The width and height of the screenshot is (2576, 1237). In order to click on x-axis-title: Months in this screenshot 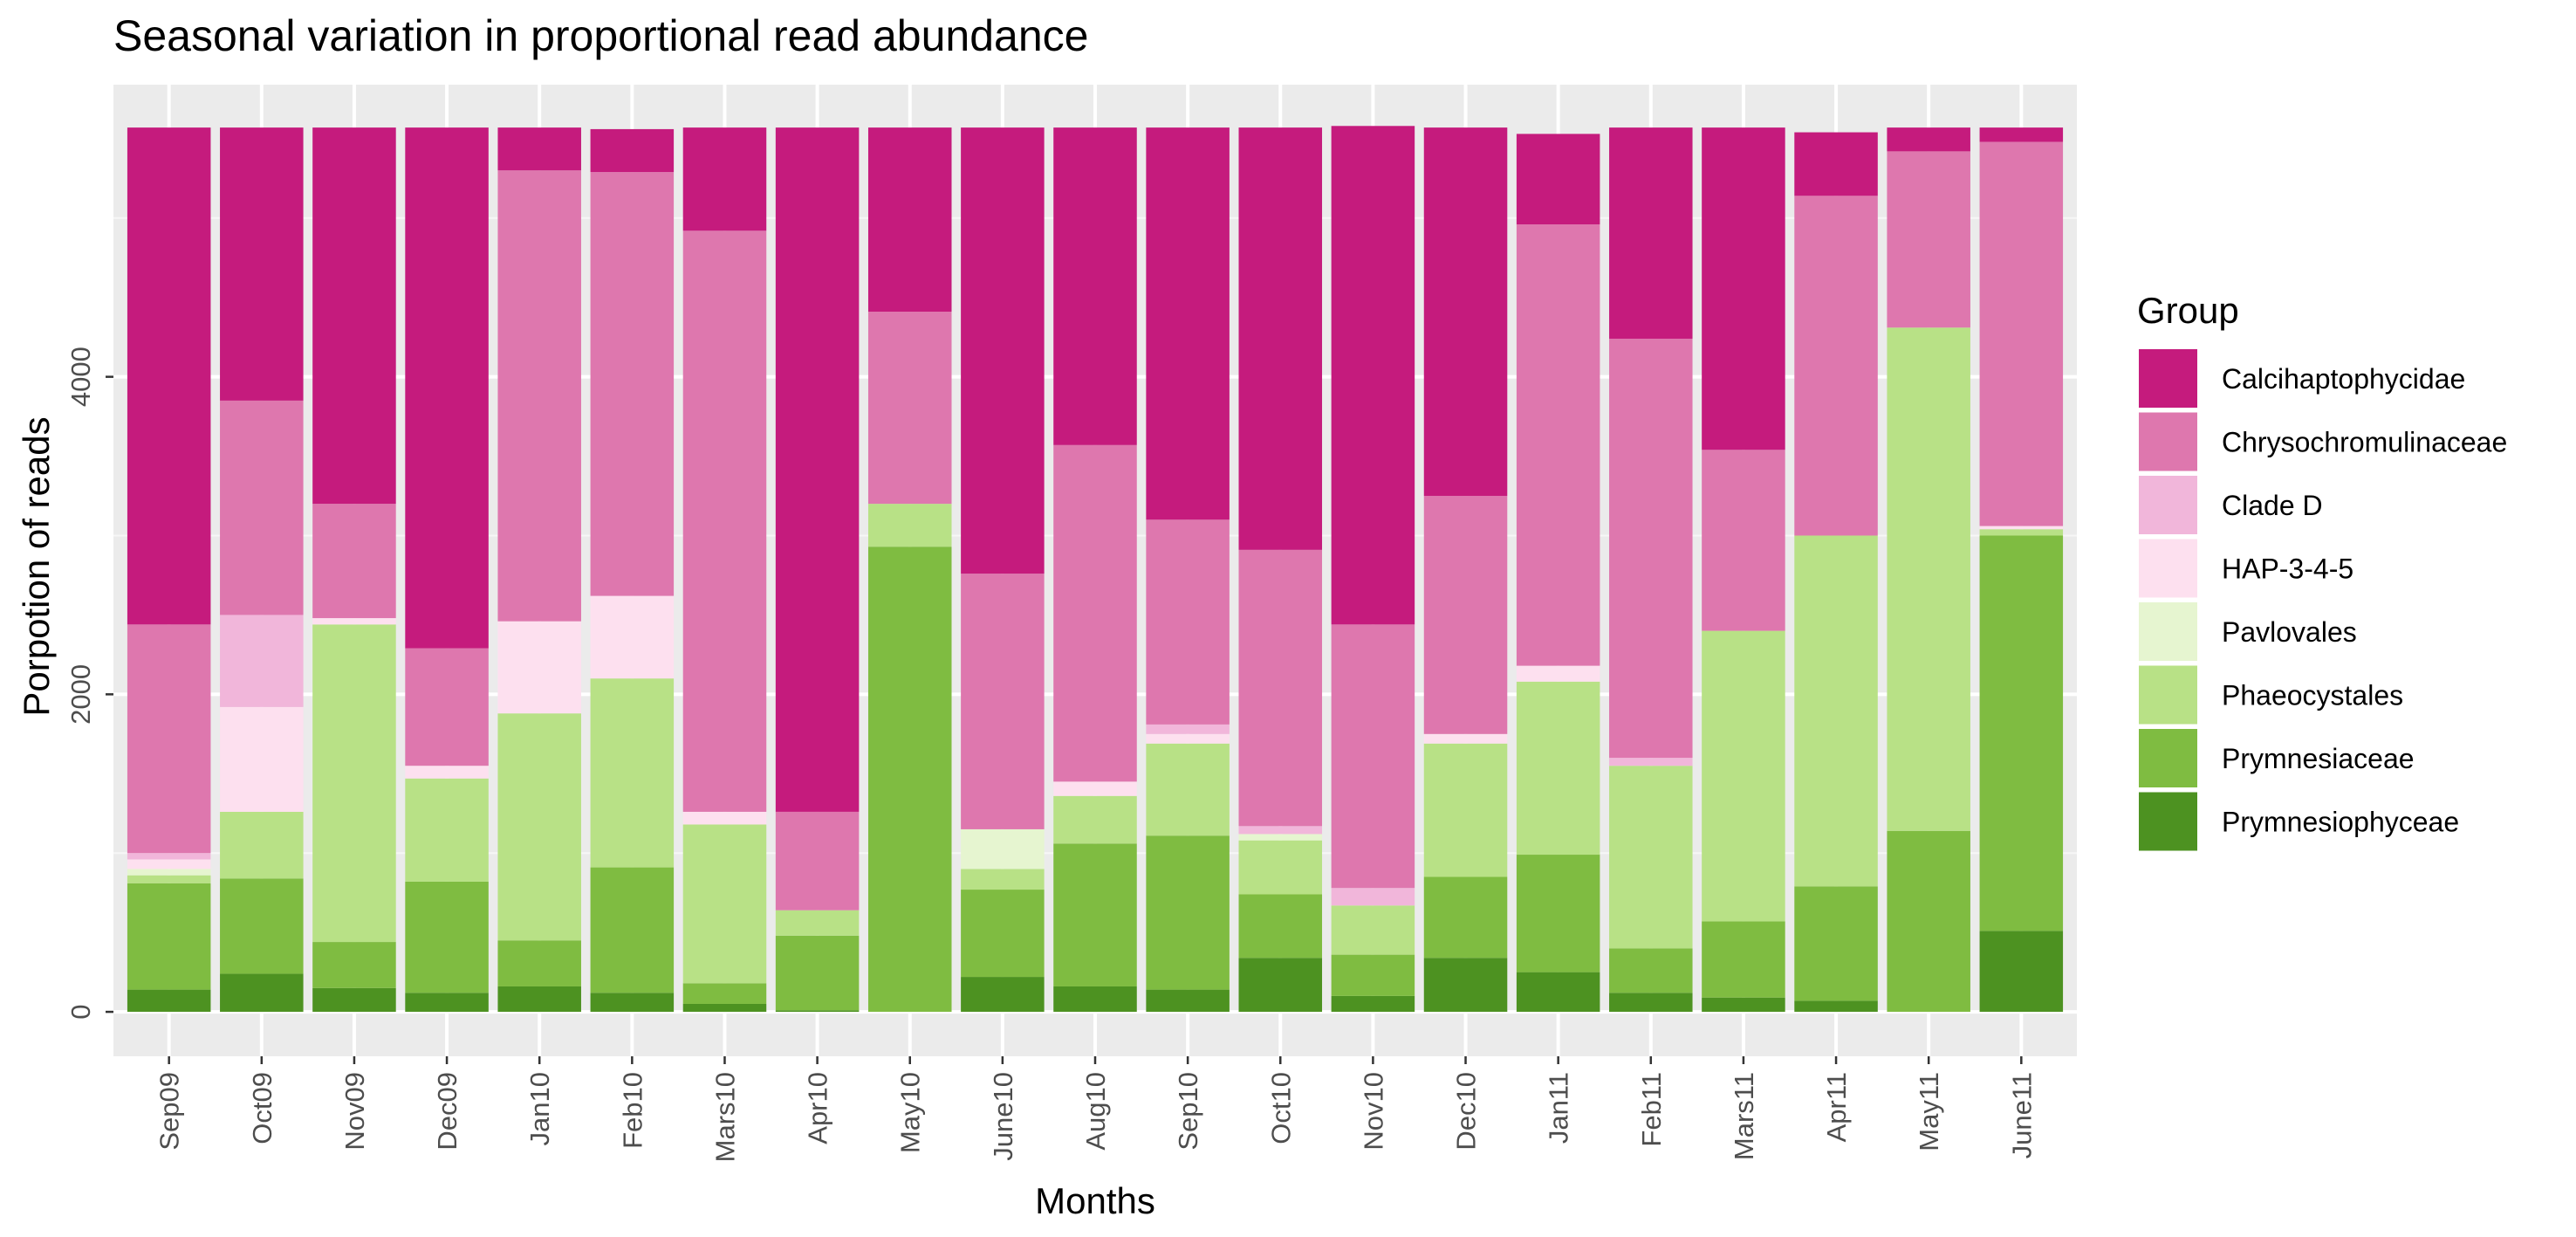, I will do `click(1095, 1200)`.